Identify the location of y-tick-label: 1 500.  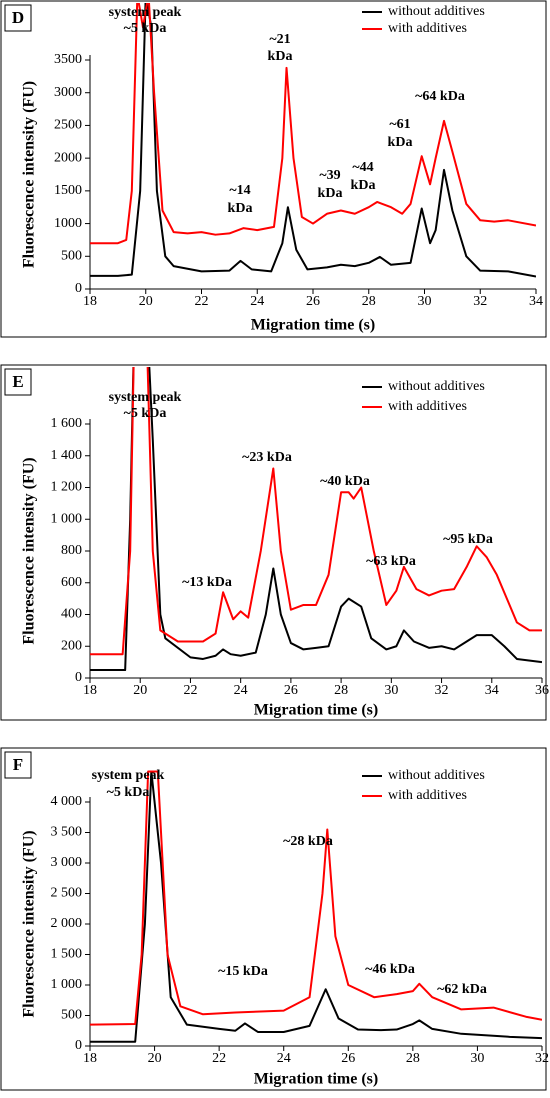
(67, 954).